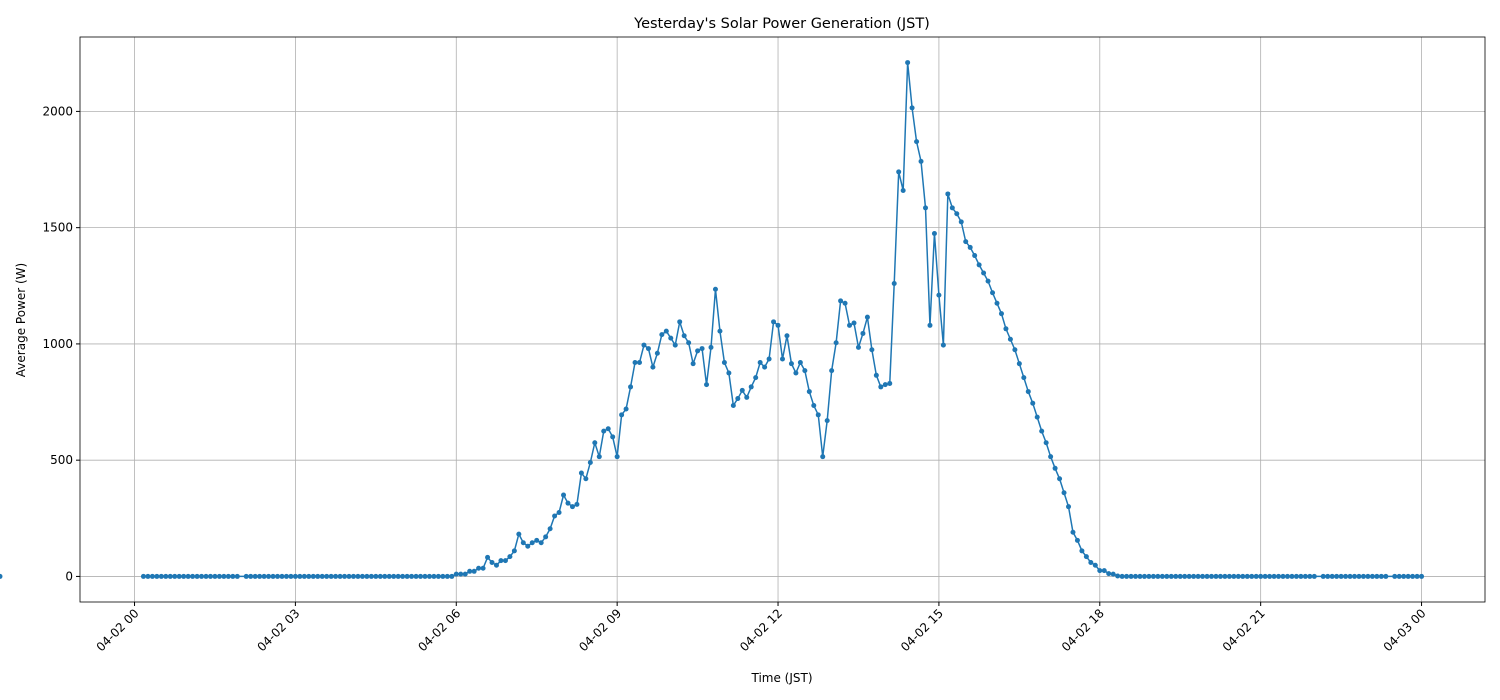  I want to click on y-tick-label: 1000, so click(57, 344).